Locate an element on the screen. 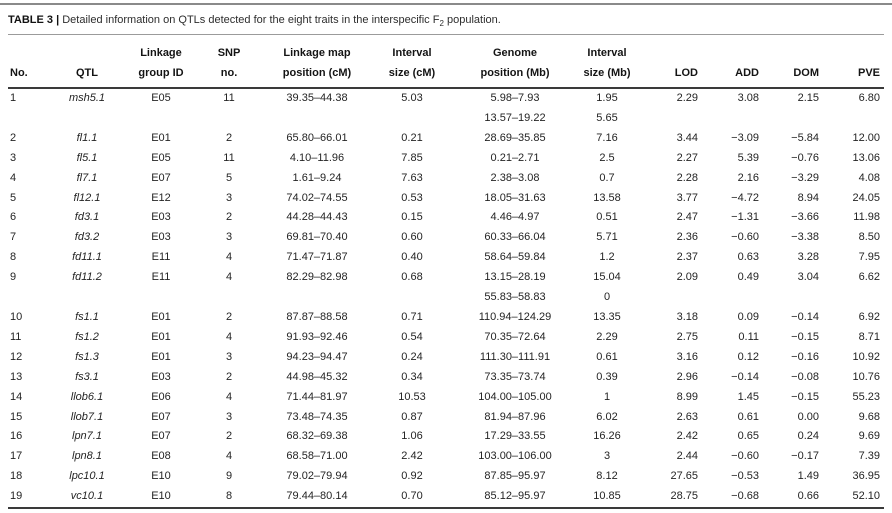  column-header-line2: size (Mb) is located at coordinates (607, 73).